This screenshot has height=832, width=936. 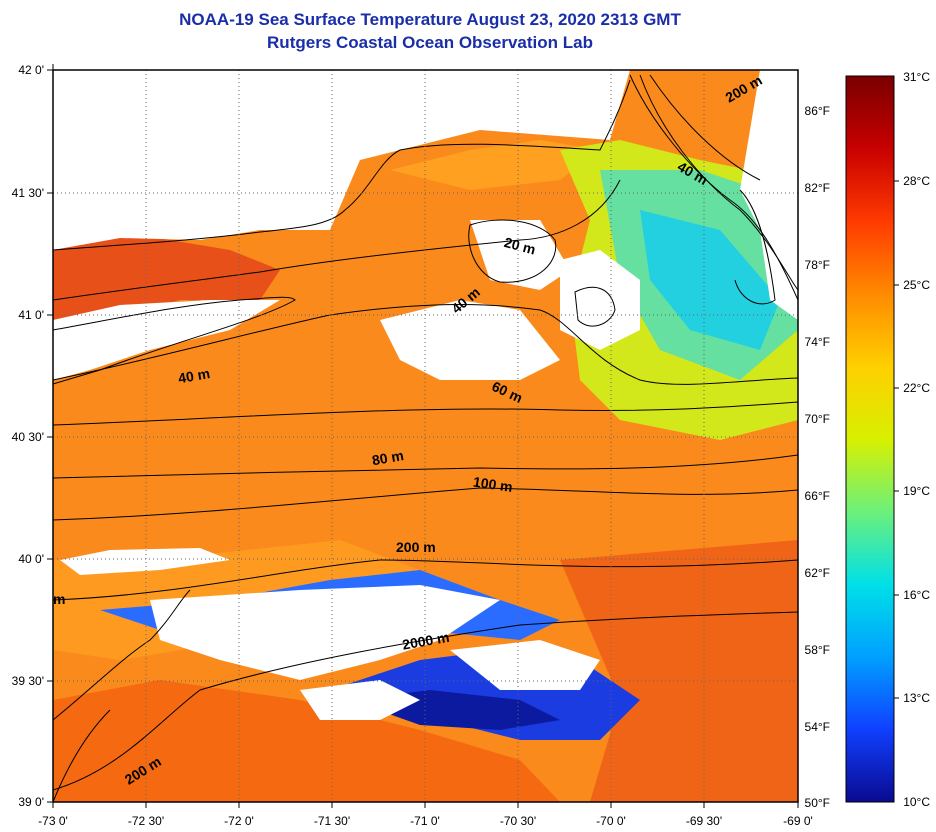 I want to click on coastline-long-island, so click(x=174, y=340).